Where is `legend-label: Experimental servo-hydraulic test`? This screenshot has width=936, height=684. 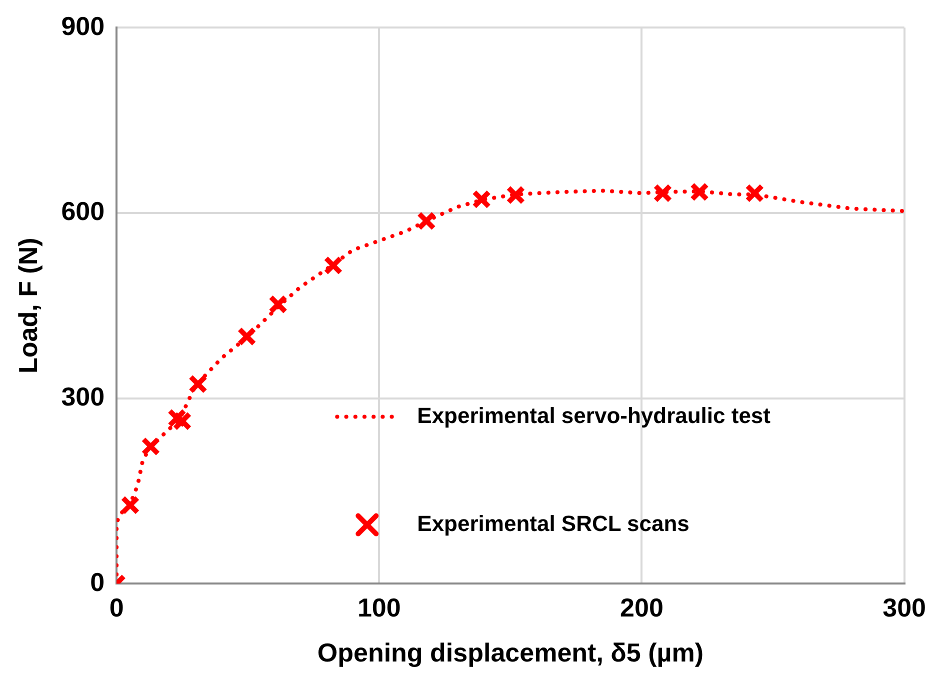 legend-label: Experimental servo-hydraulic test is located at coordinates (594, 415).